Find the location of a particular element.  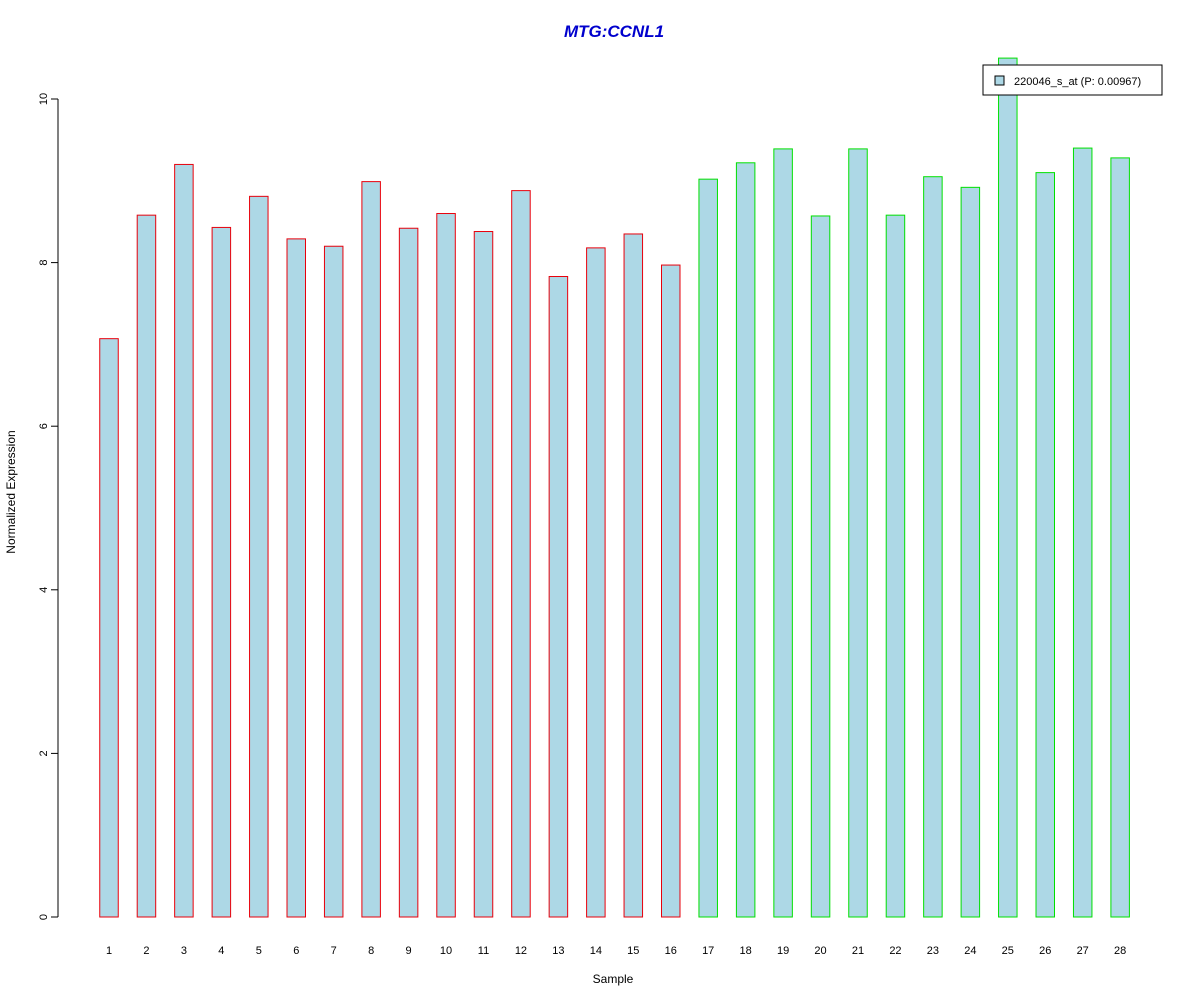

x-tick-label: 11 is located at coordinates (483, 951).